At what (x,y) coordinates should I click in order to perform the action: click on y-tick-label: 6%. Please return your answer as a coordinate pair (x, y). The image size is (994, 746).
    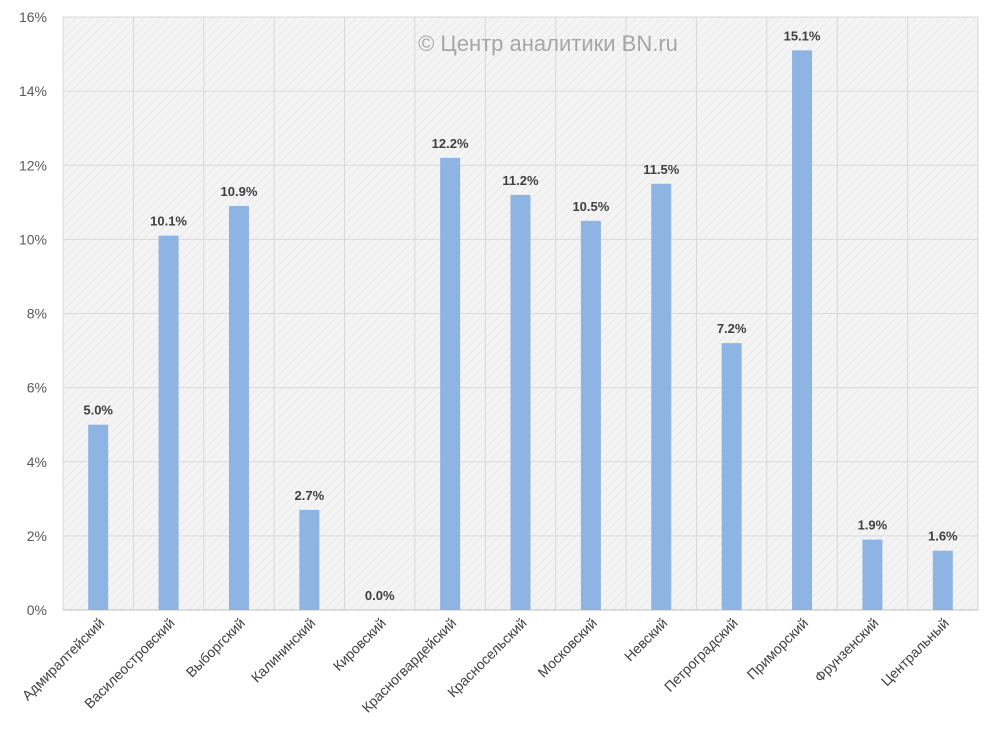
    Looking at the image, I should click on (37, 388).